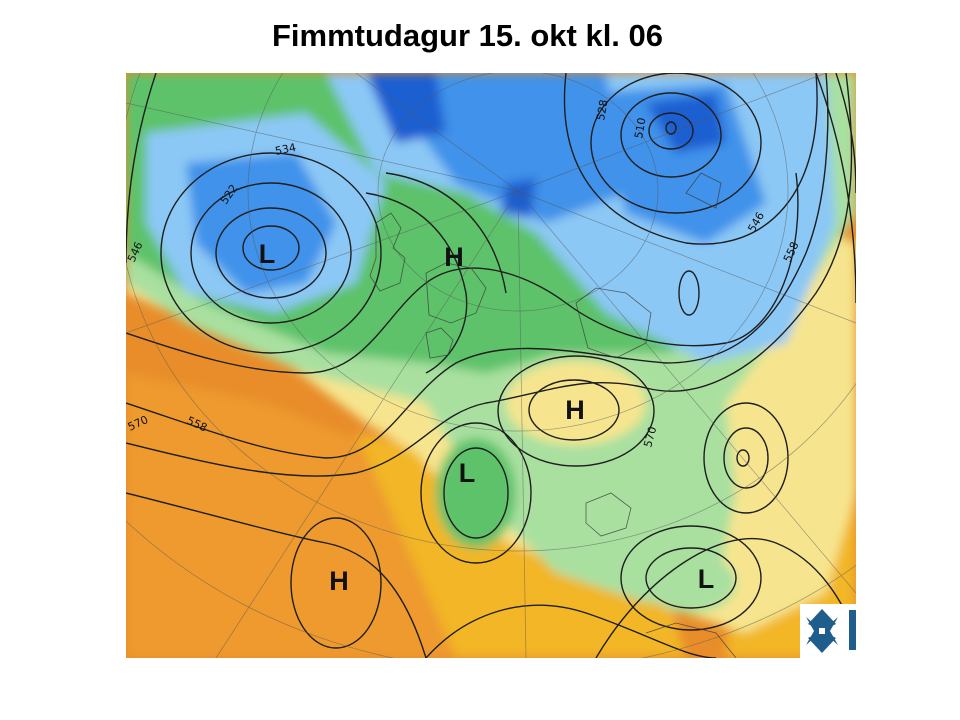  I want to click on contour-label: 570, so click(650, 437).